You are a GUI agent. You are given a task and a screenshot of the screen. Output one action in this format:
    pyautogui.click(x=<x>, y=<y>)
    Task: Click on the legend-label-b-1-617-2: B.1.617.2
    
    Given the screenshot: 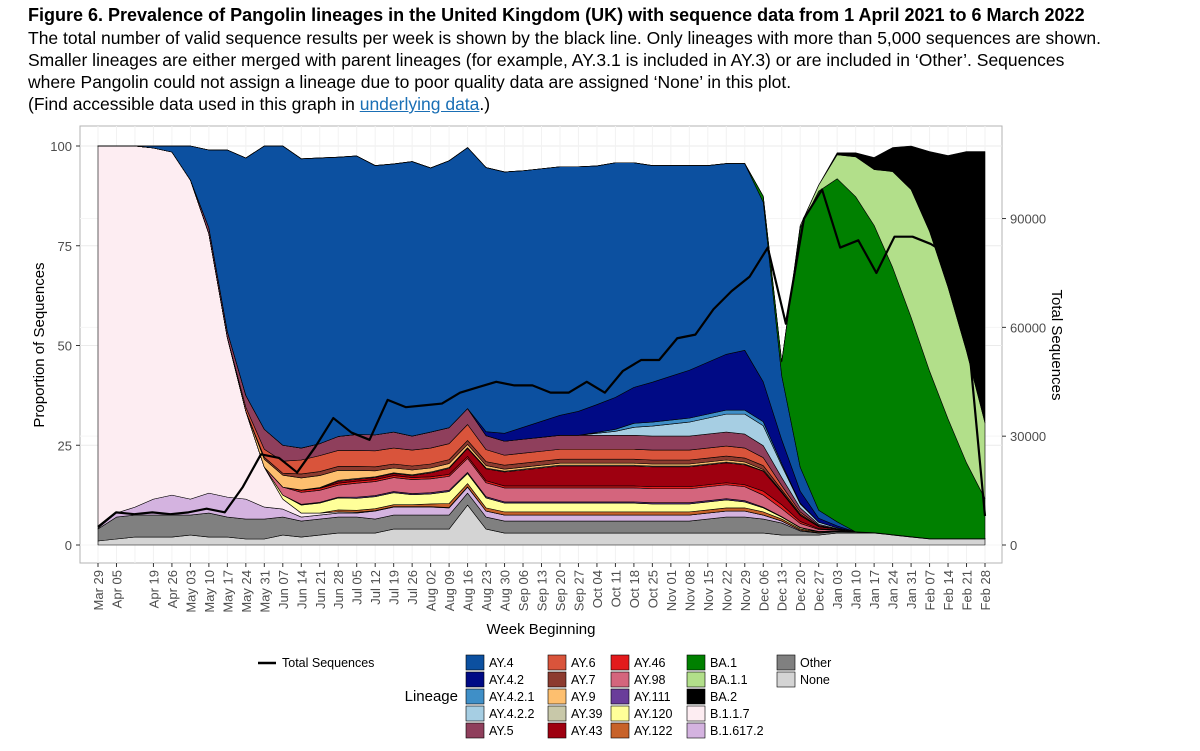 What is the action you would take?
    pyautogui.click(x=737, y=731)
    